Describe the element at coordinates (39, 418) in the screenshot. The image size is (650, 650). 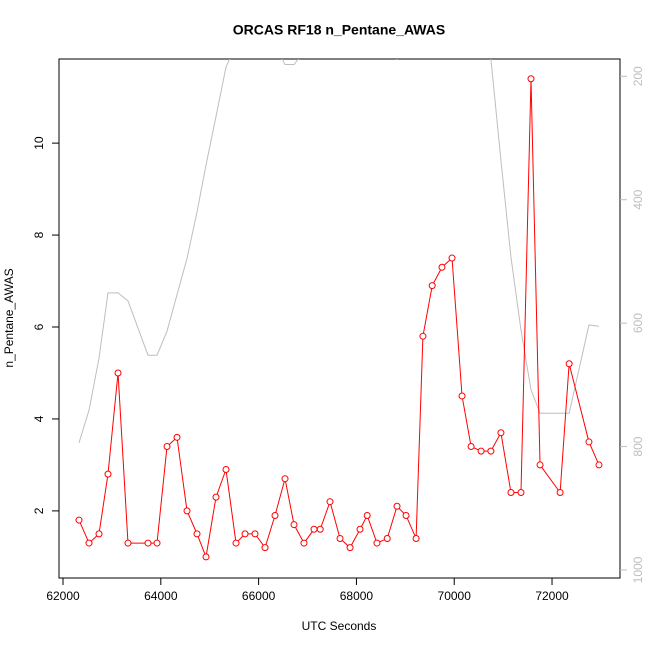
I see `y-tick-label: 4` at that location.